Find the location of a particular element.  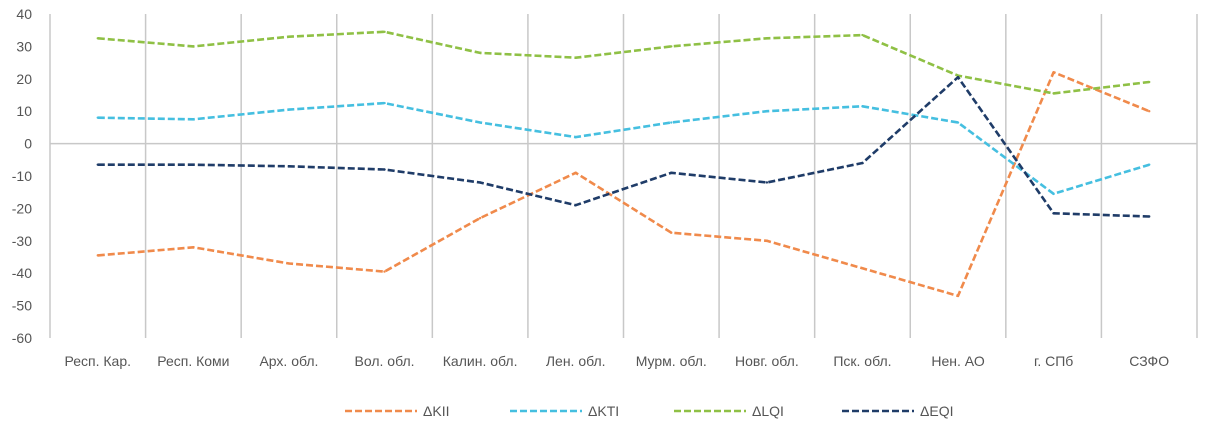

x-tick-label: Респ. Коми is located at coordinates (193, 361).